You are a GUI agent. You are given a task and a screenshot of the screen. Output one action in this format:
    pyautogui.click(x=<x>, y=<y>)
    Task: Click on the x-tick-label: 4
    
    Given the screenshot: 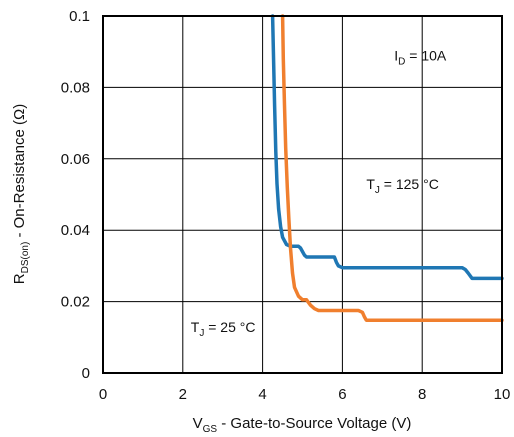 What is the action you would take?
    pyautogui.click(x=262, y=394)
    